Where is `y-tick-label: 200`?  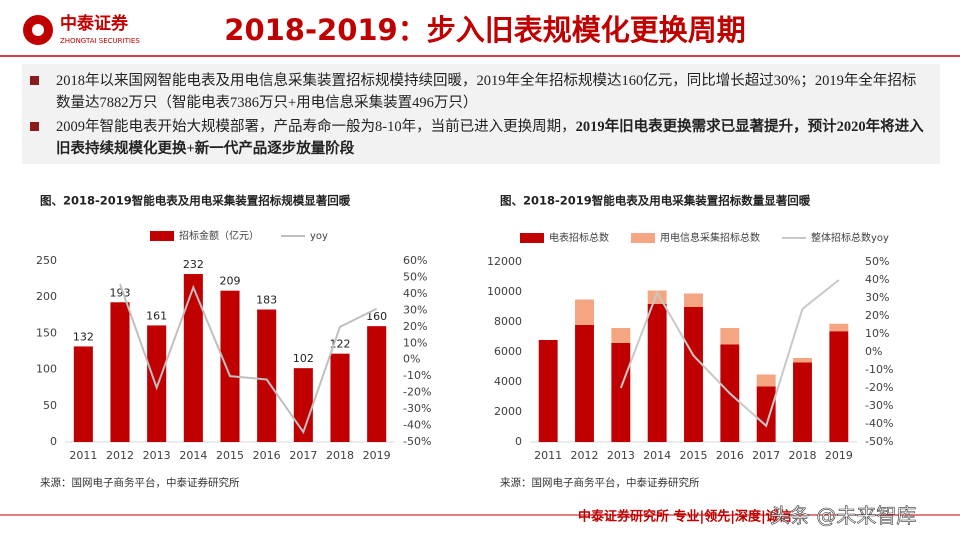 y-tick-label: 200 is located at coordinates (46, 296).